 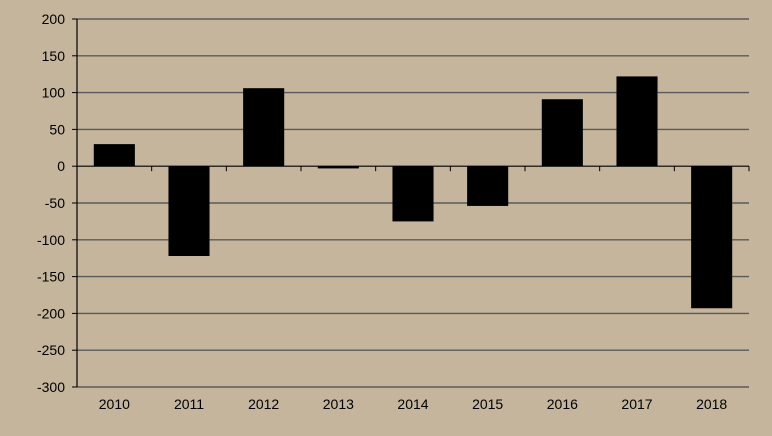 What do you see at coordinates (57, 129) in the screenshot?
I see `y-tick-label: 50` at bounding box center [57, 129].